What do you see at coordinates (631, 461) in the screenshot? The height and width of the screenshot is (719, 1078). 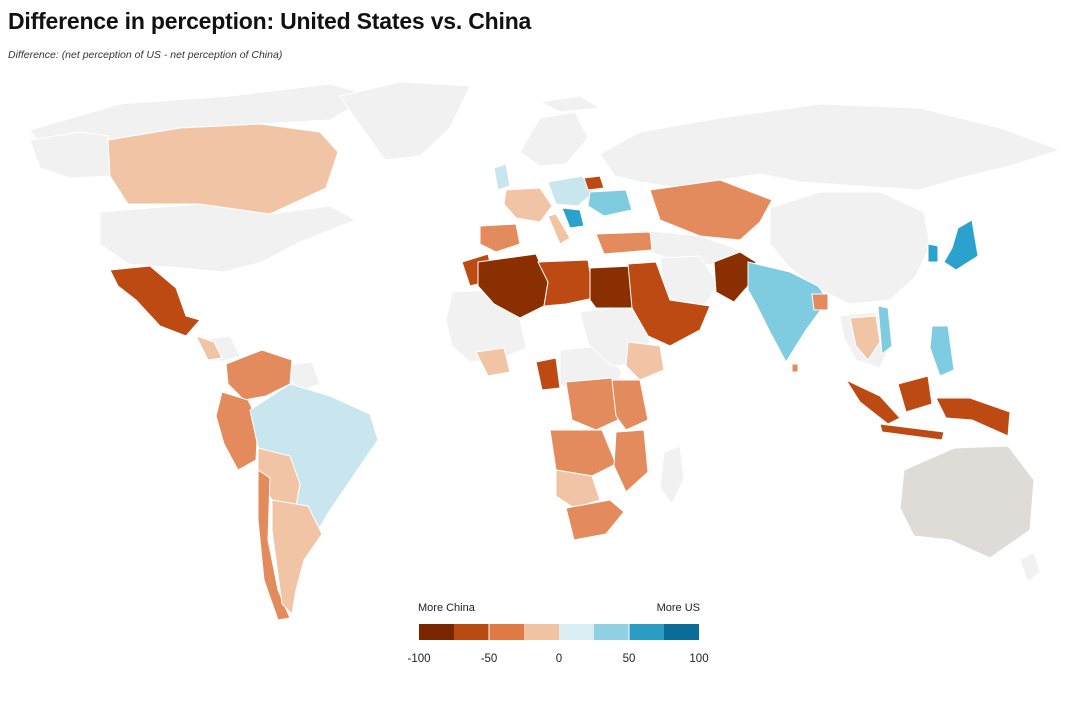 I see `region-mozambique` at bounding box center [631, 461].